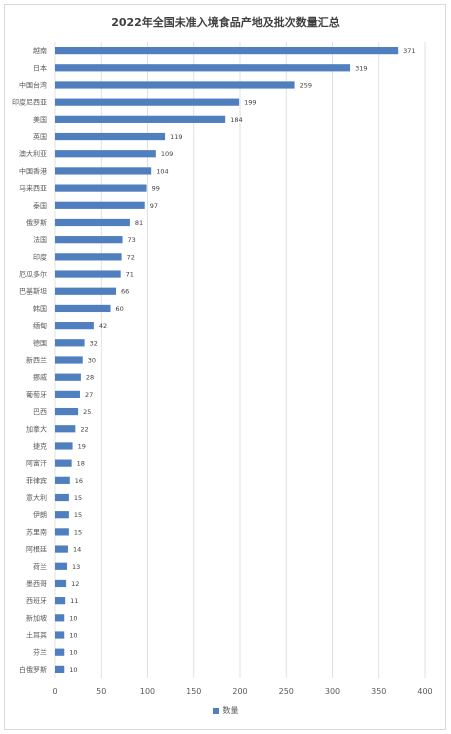  What do you see at coordinates (236, 120) in the screenshot?
I see `data-label: 184` at bounding box center [236, 120].